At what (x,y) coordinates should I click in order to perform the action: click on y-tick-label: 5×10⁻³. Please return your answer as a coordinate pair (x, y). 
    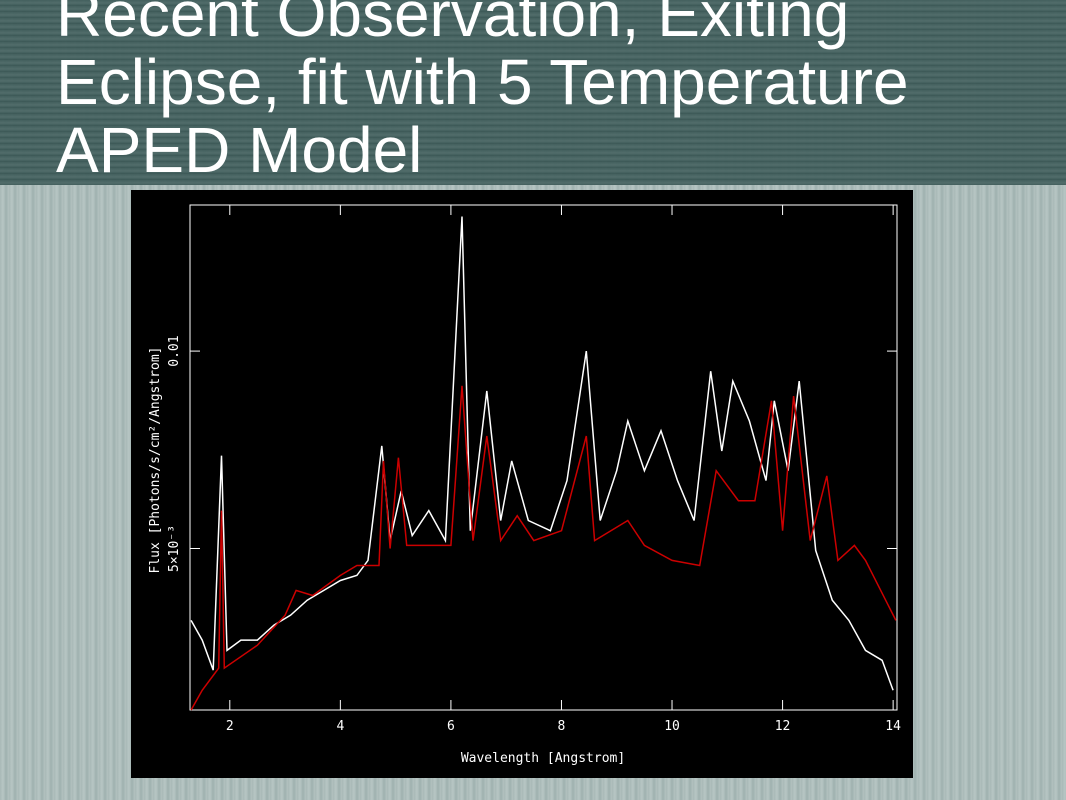
    Looking at the image, I should click on (174, 548).